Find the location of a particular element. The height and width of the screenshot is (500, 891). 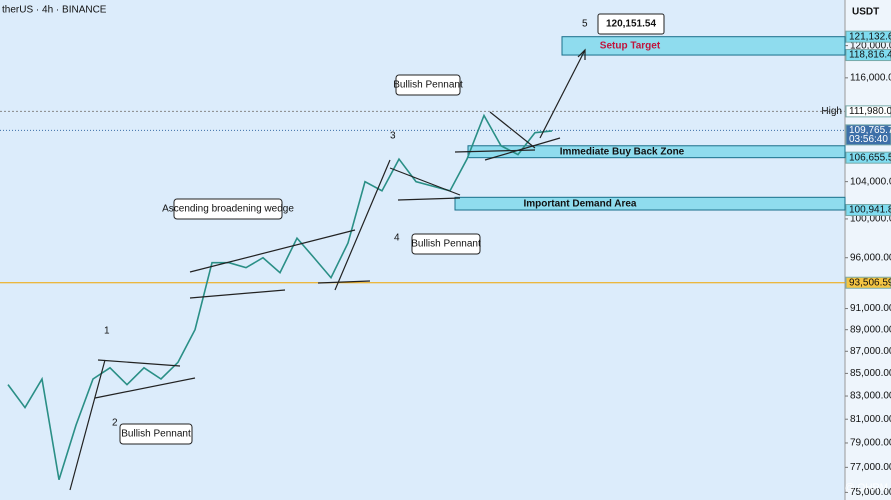

wave-label: 3 is located at coordinates (393, 136).